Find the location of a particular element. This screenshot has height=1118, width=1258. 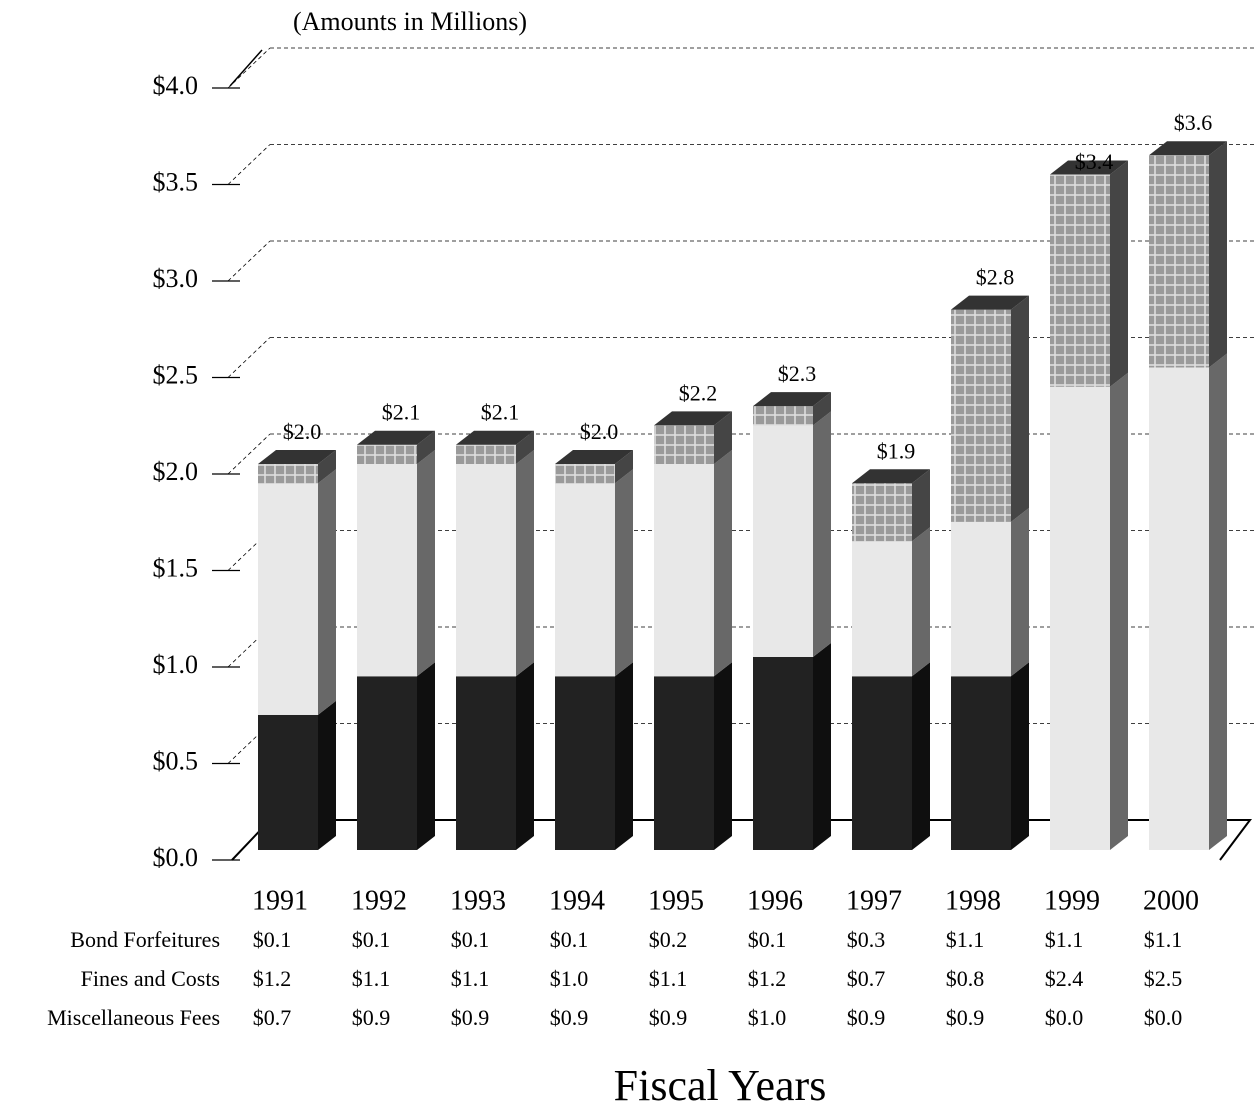

table-cell: $1.2 is located at coordinates (767, 978).